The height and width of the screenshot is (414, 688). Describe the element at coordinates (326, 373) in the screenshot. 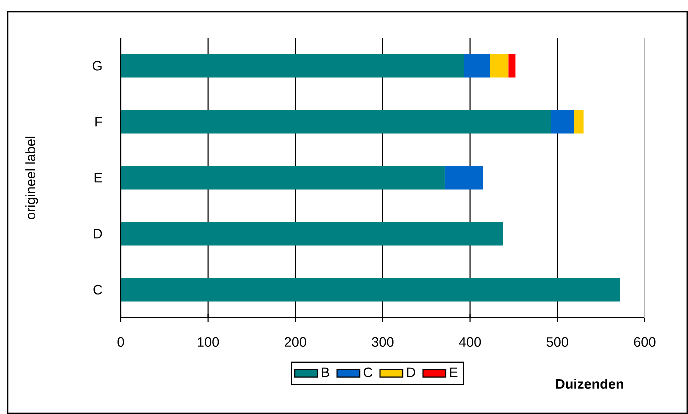

I see `legend-label: B` at that location.